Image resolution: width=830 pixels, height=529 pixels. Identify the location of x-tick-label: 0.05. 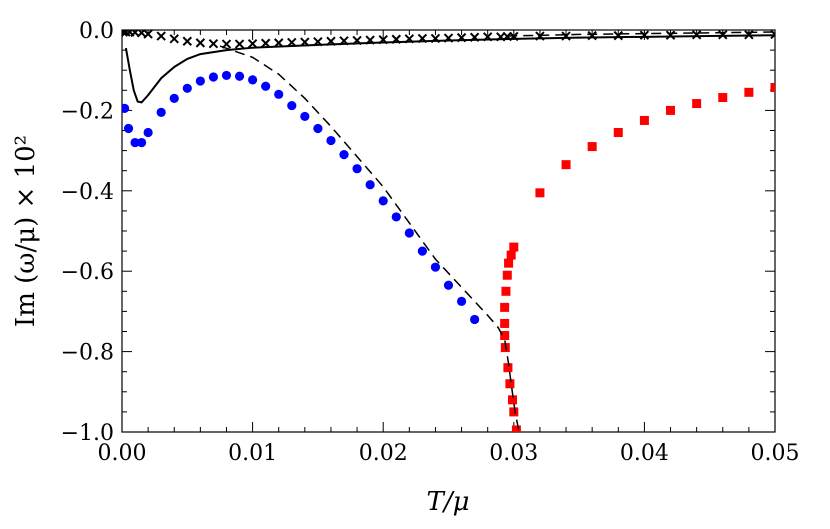
(775, 453).